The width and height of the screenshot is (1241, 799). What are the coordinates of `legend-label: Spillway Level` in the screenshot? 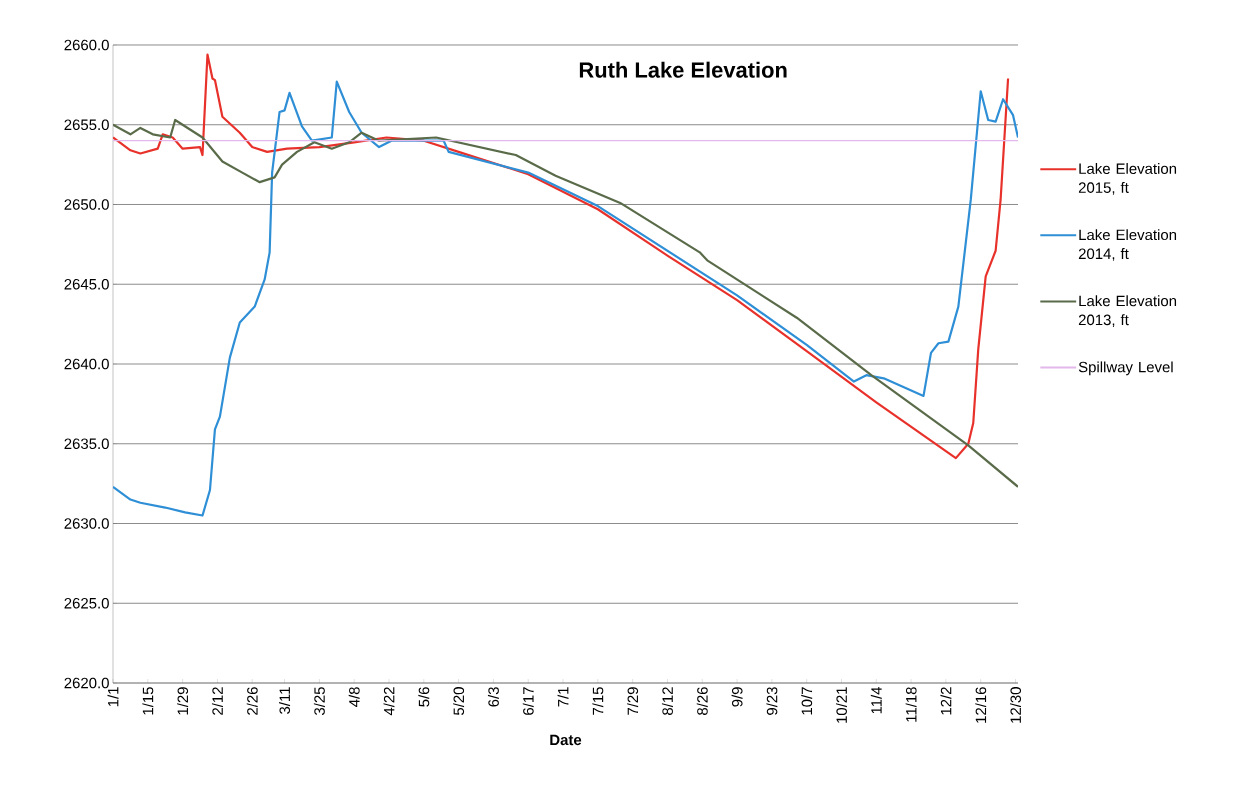 It's located at (1125, 368).